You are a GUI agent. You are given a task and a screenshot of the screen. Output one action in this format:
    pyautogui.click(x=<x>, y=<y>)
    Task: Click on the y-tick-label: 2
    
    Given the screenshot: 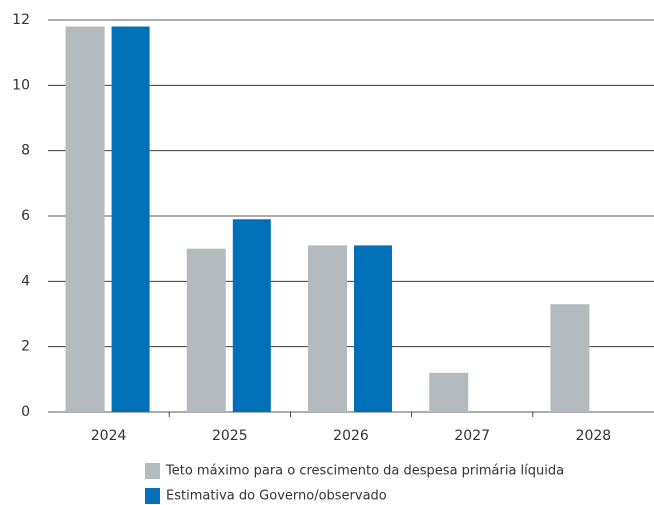 What is the action you would take?
    pyautogui.click(x=25, y=347)
    